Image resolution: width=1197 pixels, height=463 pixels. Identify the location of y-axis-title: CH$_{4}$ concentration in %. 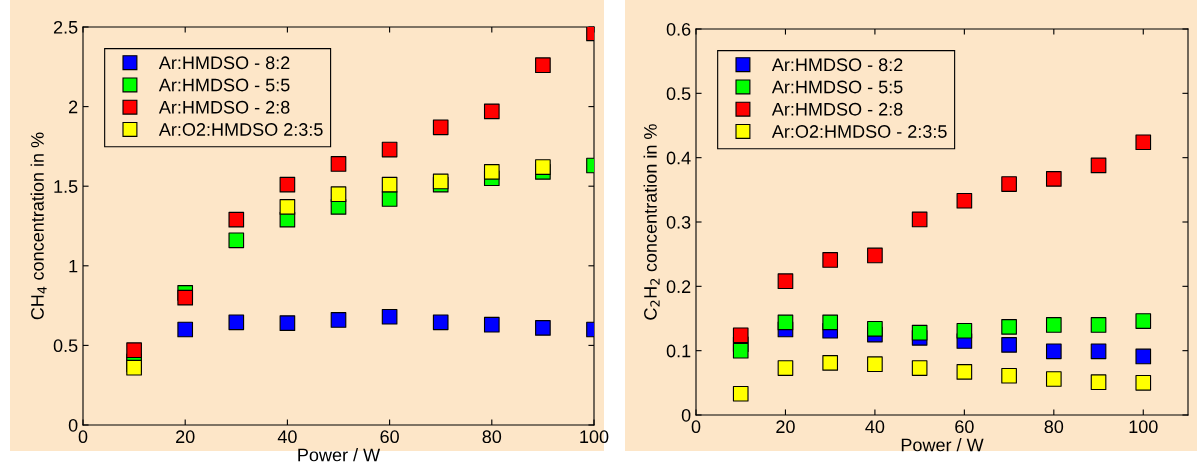
(38, 226).